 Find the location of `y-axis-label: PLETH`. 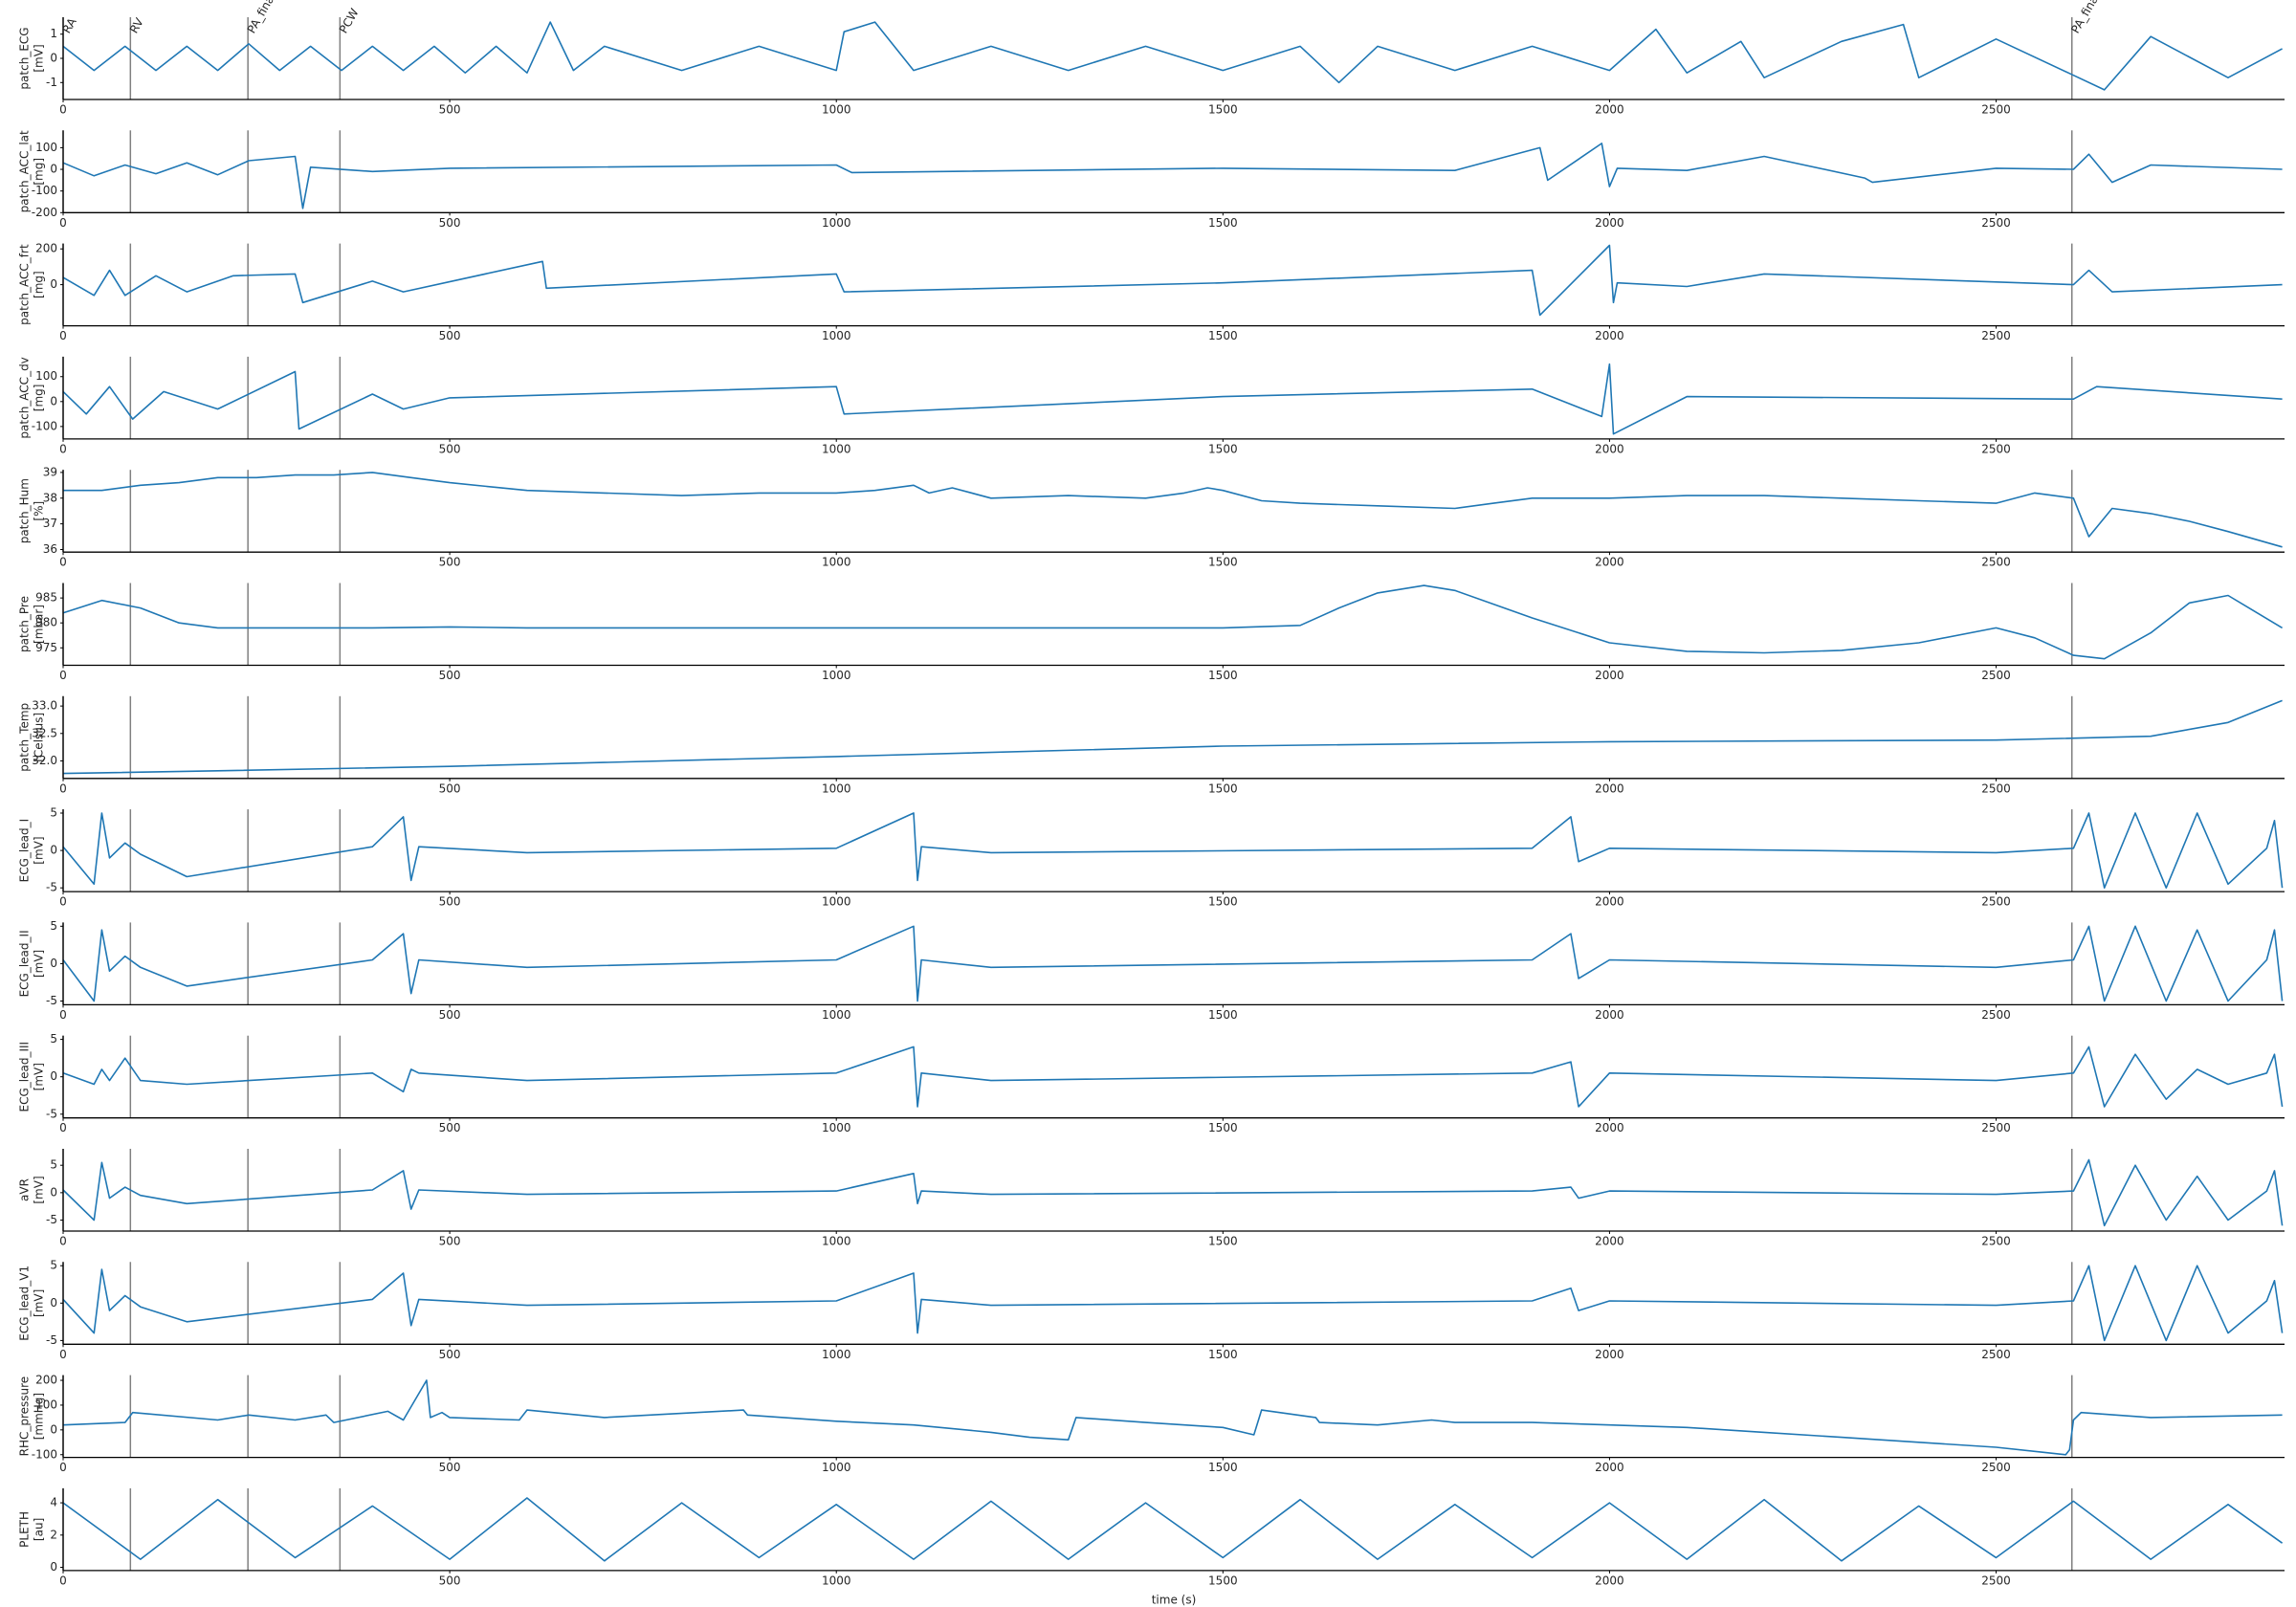

y-axis-label: PLETH is located at coordinates (25, 1529).